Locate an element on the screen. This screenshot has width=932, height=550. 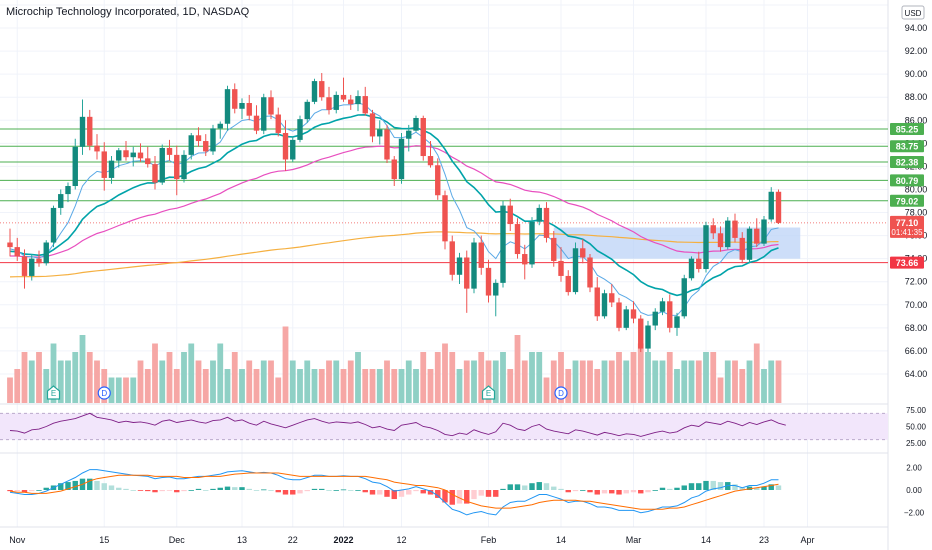
time-tick-label: 14 is located at coordinates (561, 540).